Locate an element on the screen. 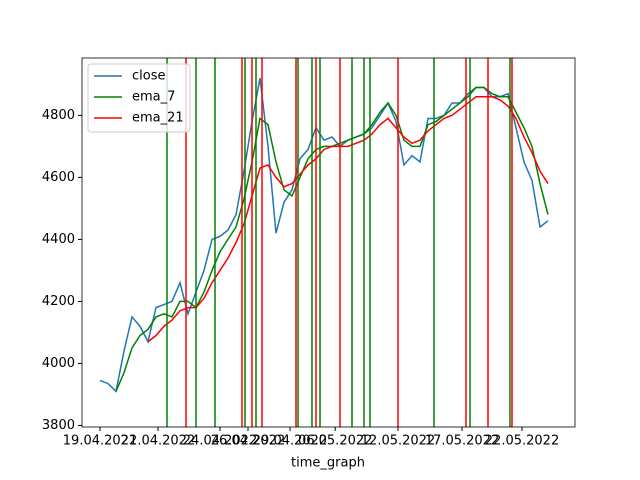 The image size is (640, 480). x-tick-label: 24.04.2022 is located at coordinates (220, 441).